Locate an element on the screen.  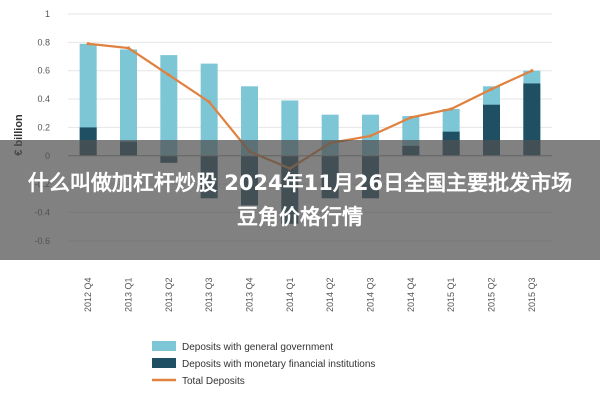
x-tick-label: 2014 Q1 is located at coordinates (290, 294).